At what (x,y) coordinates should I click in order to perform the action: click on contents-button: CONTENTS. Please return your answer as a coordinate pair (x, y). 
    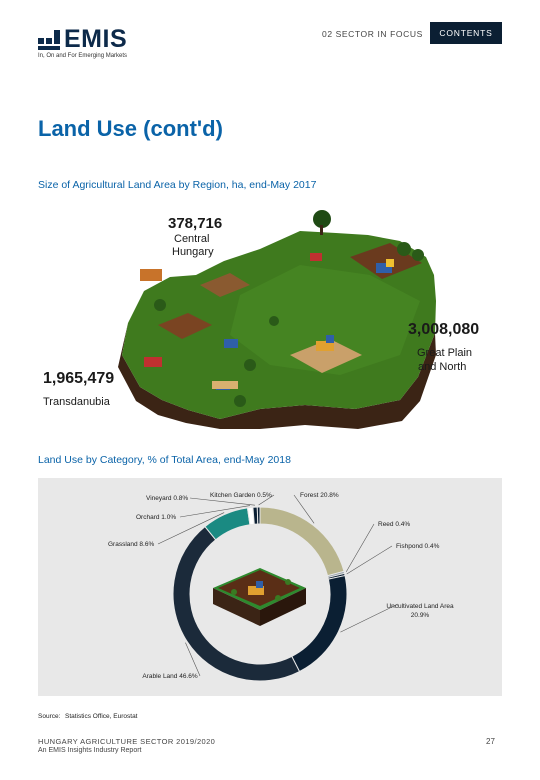
    Looking at the image, I should click on (466, 33).